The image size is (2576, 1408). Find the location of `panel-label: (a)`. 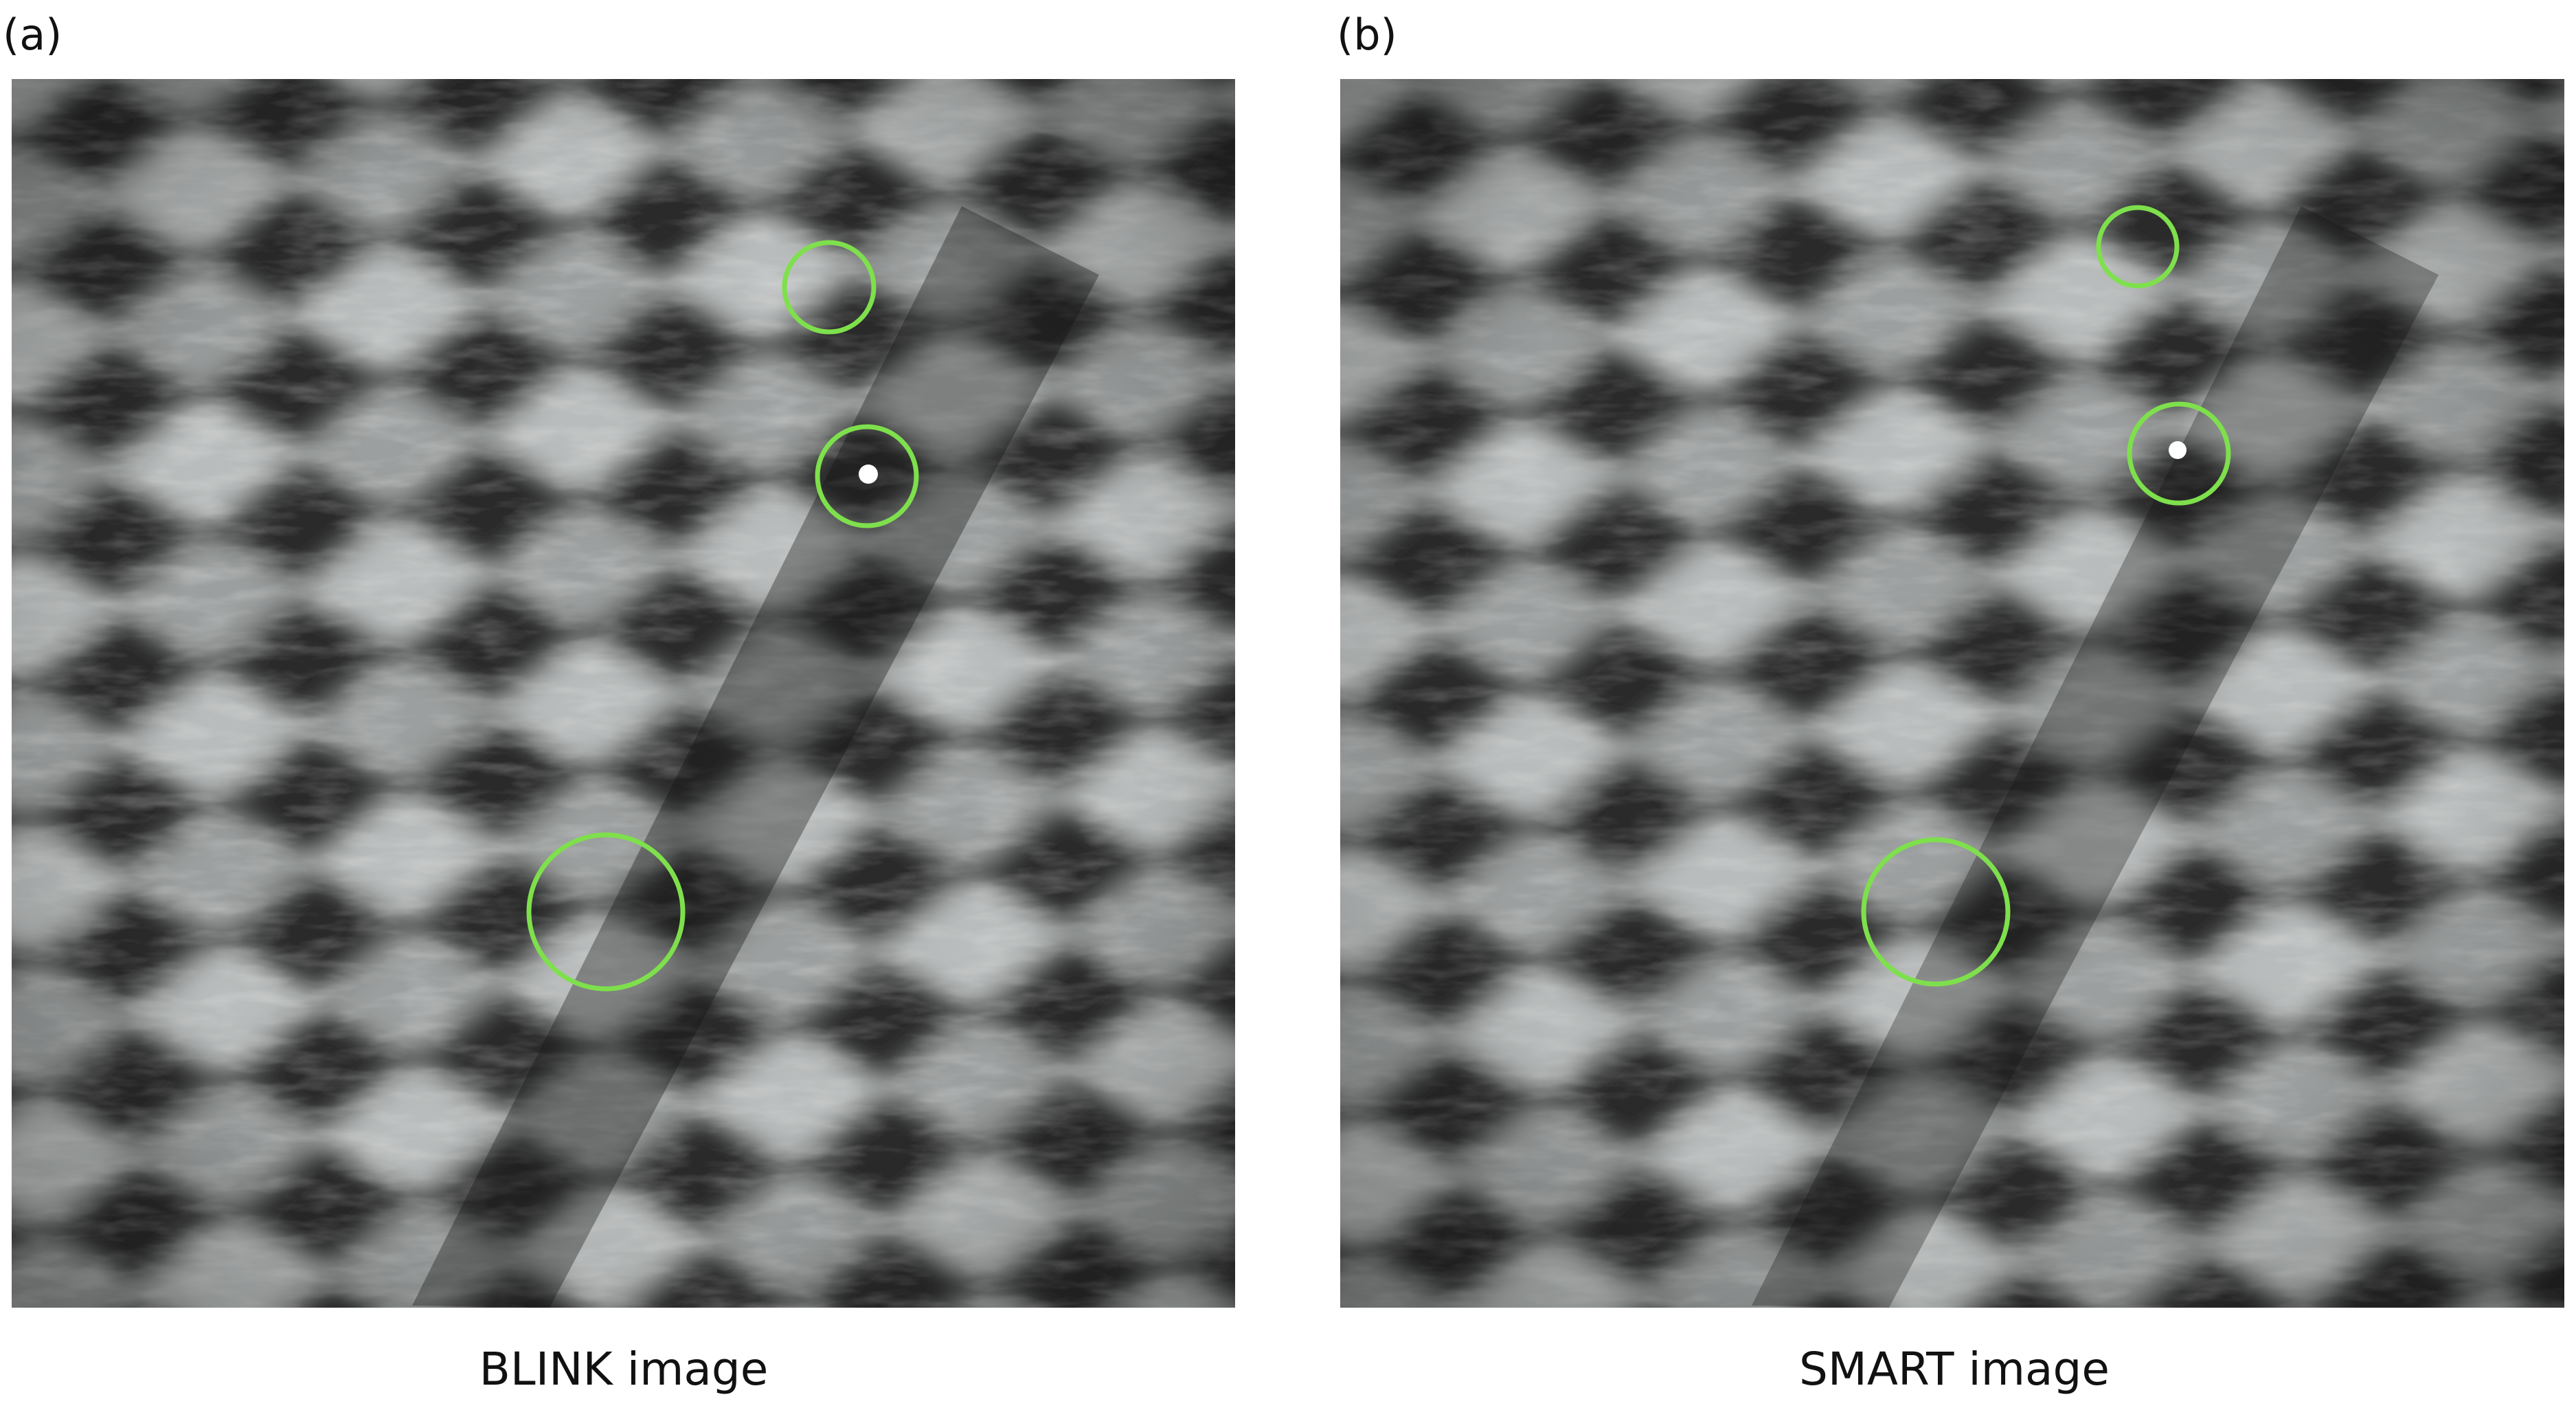

panel-label: (a) is located at coordinates (32, 35).